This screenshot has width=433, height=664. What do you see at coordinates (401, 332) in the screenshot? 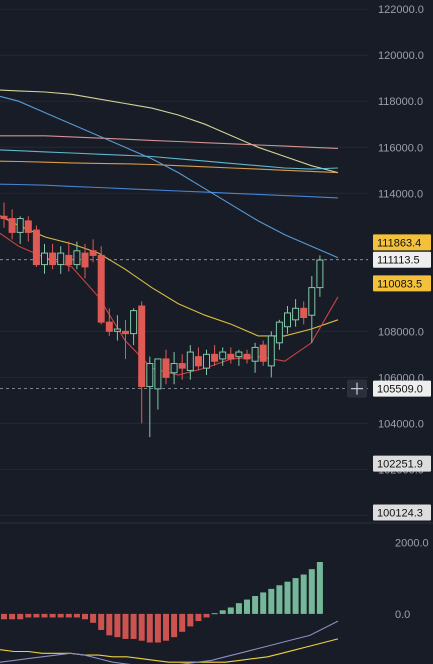
I see `y-tick-label: 108000.0` at bounding box center [401, 332].